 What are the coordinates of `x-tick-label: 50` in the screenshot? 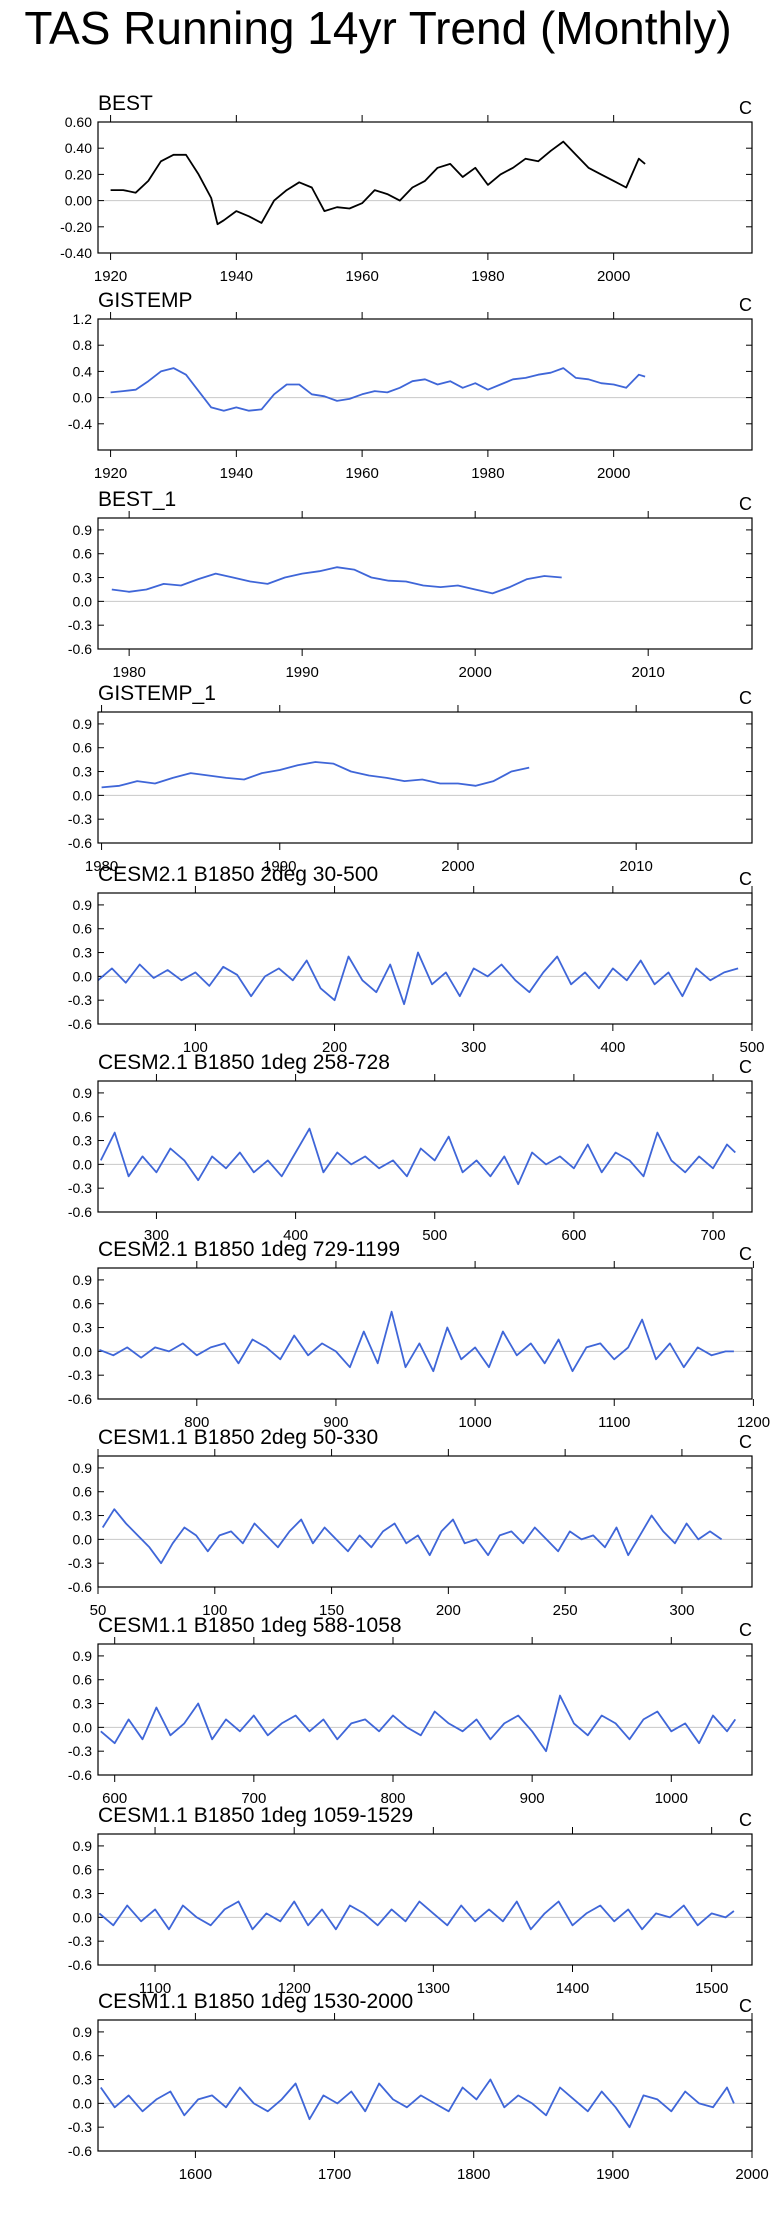 It's located at (98, 1610).